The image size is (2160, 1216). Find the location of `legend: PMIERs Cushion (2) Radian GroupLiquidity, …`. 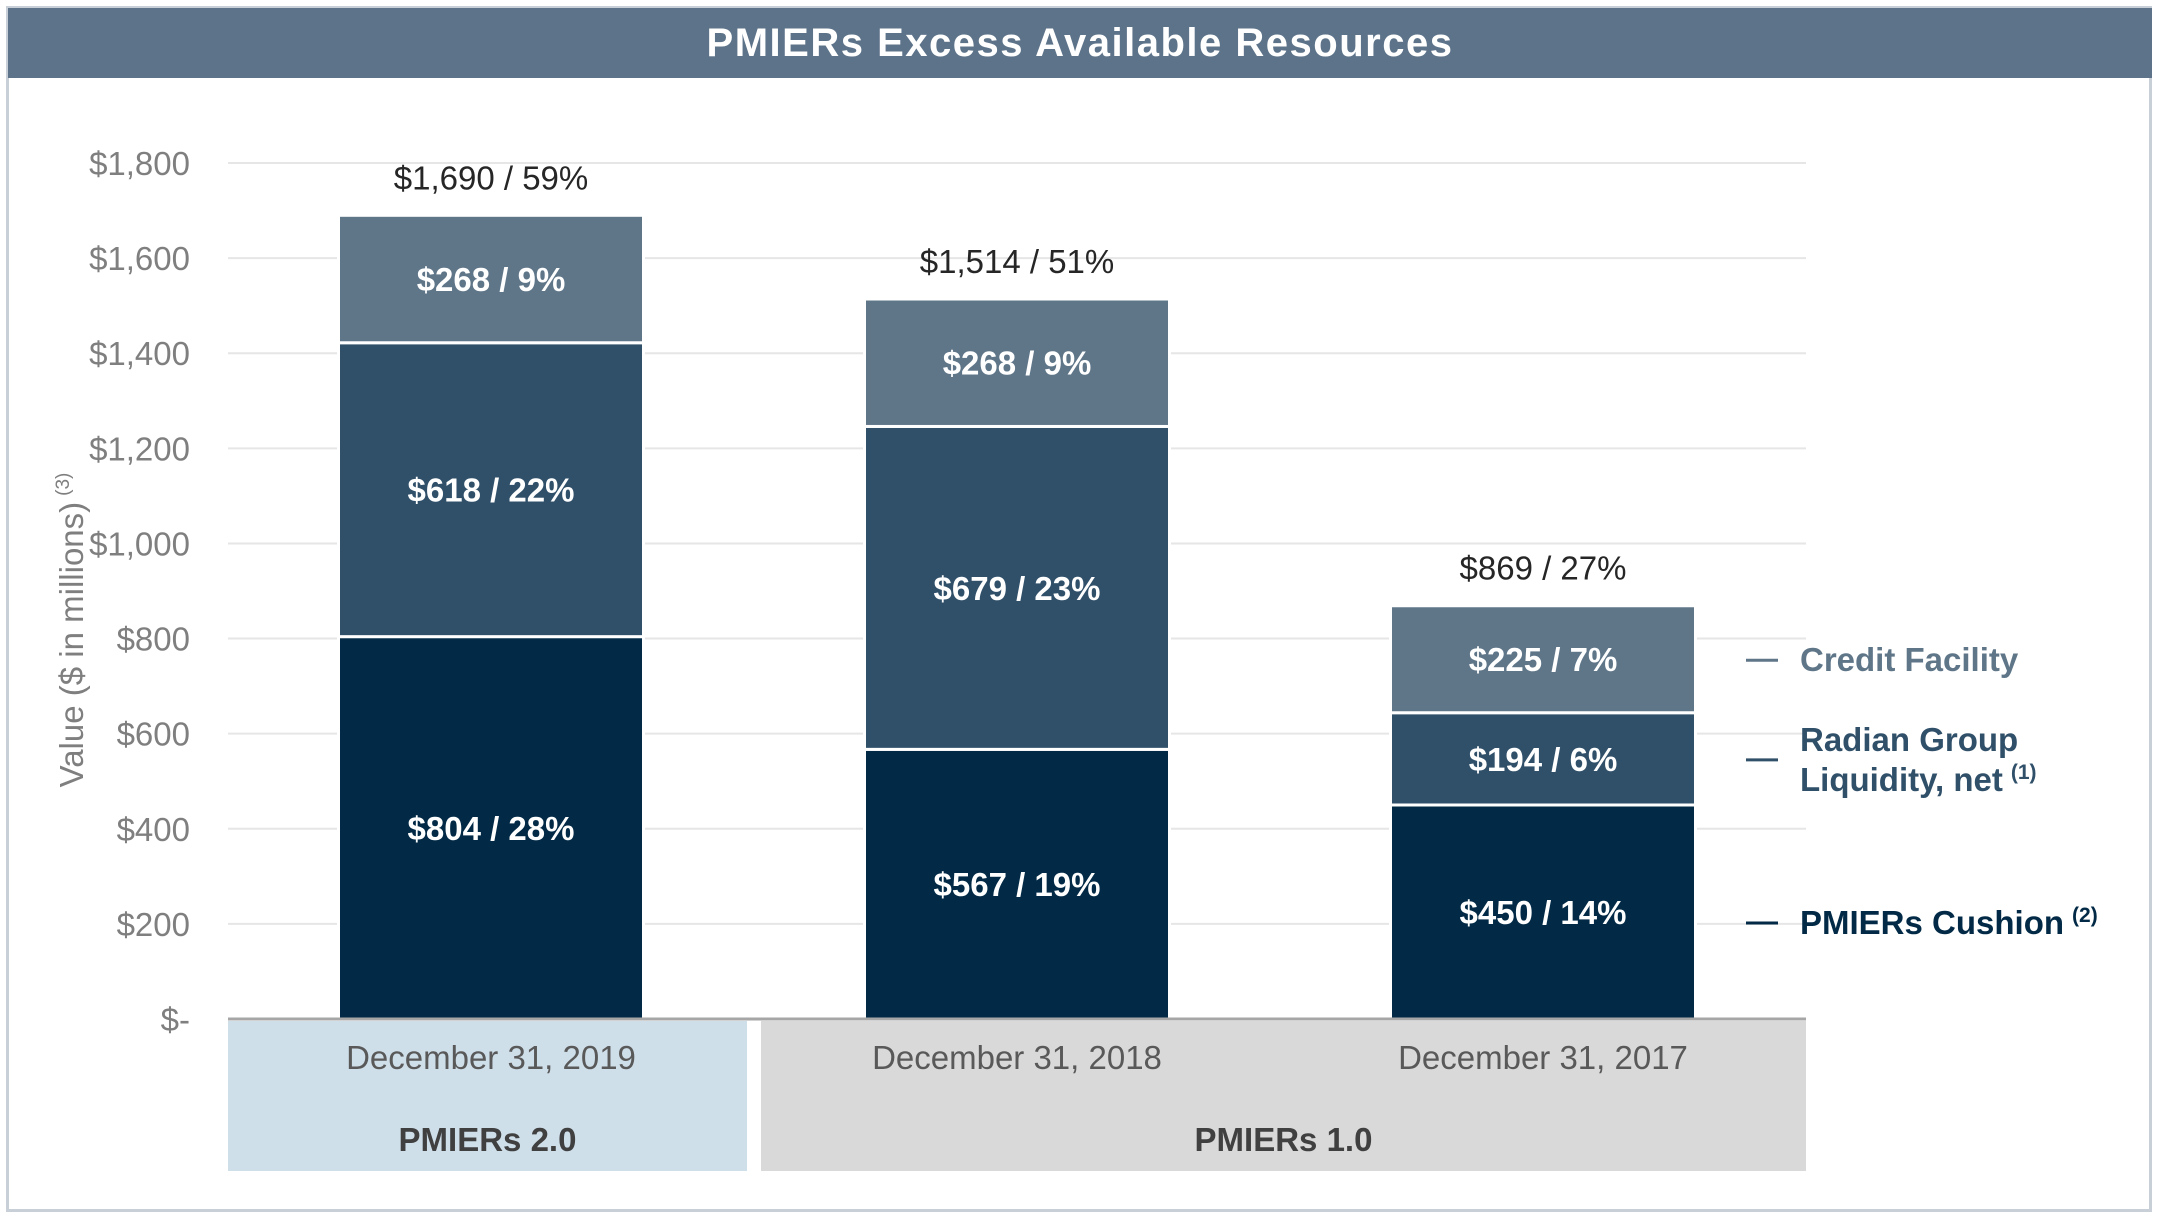

legend: PMIERs Cushion (2) Radian GroupLiquidity, … is located at coordinates (1922, 791).